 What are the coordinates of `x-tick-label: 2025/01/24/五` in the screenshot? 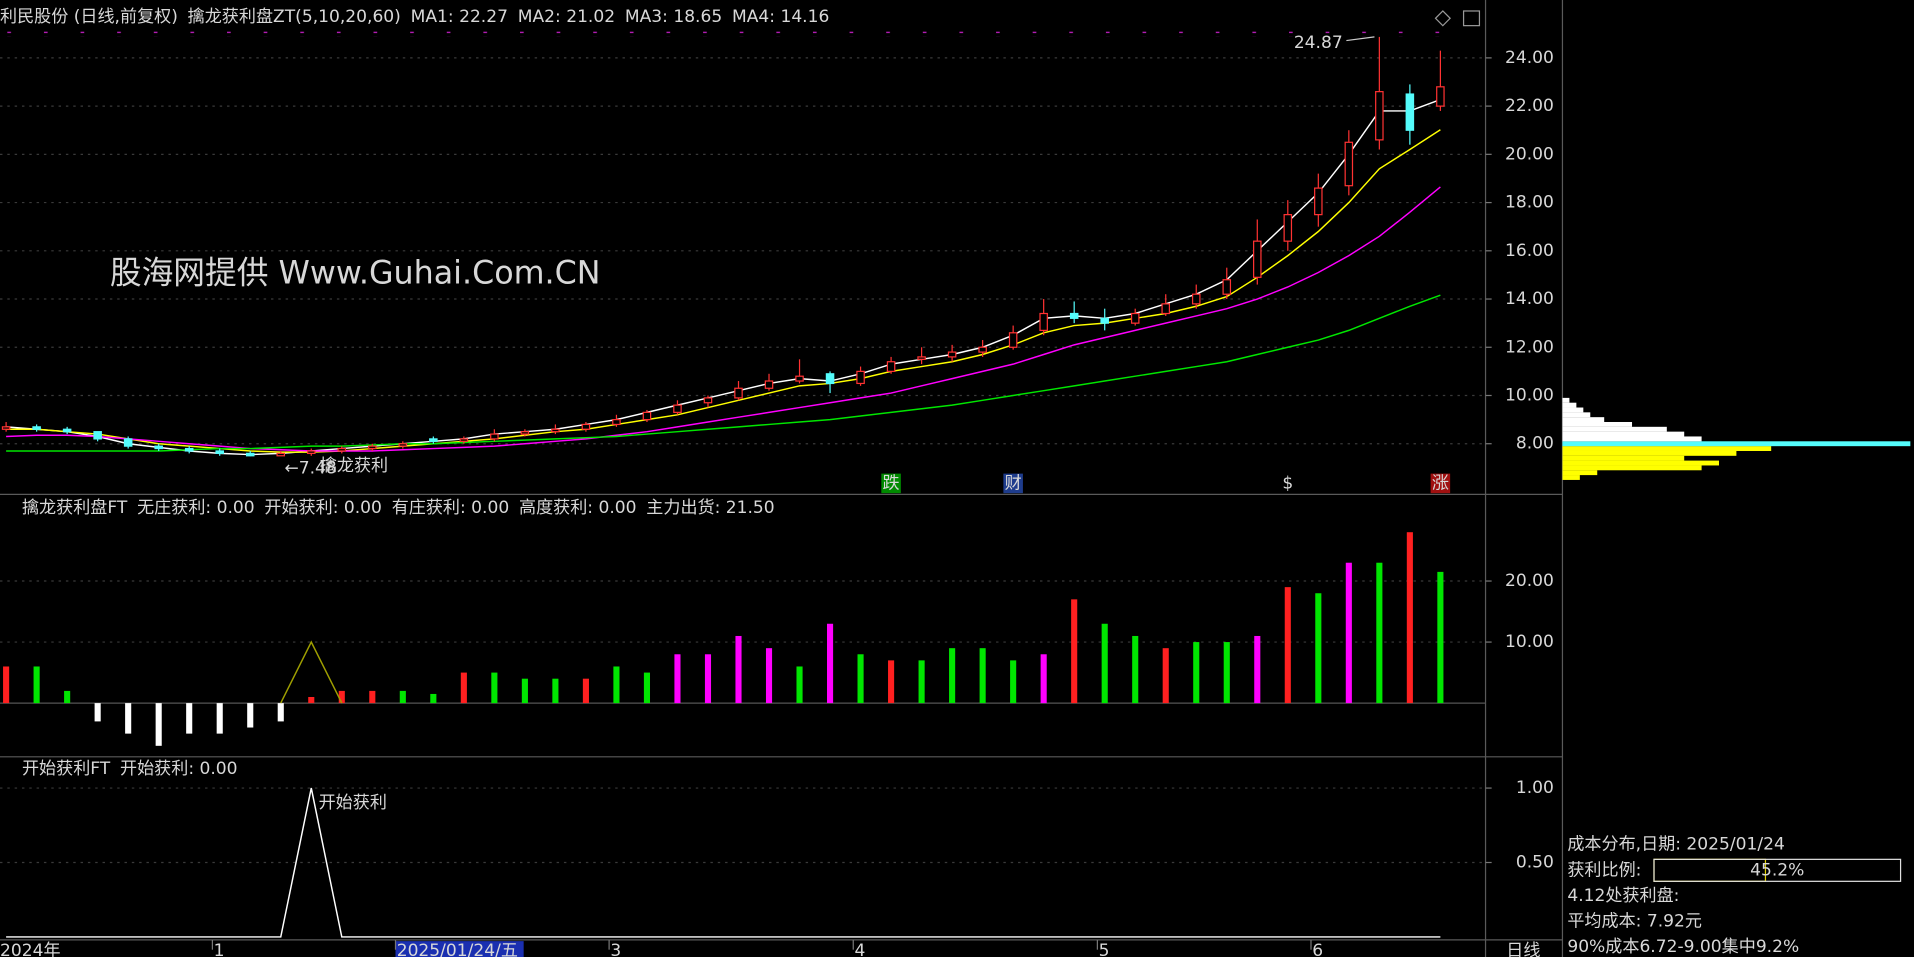 It's located at (457, 949).